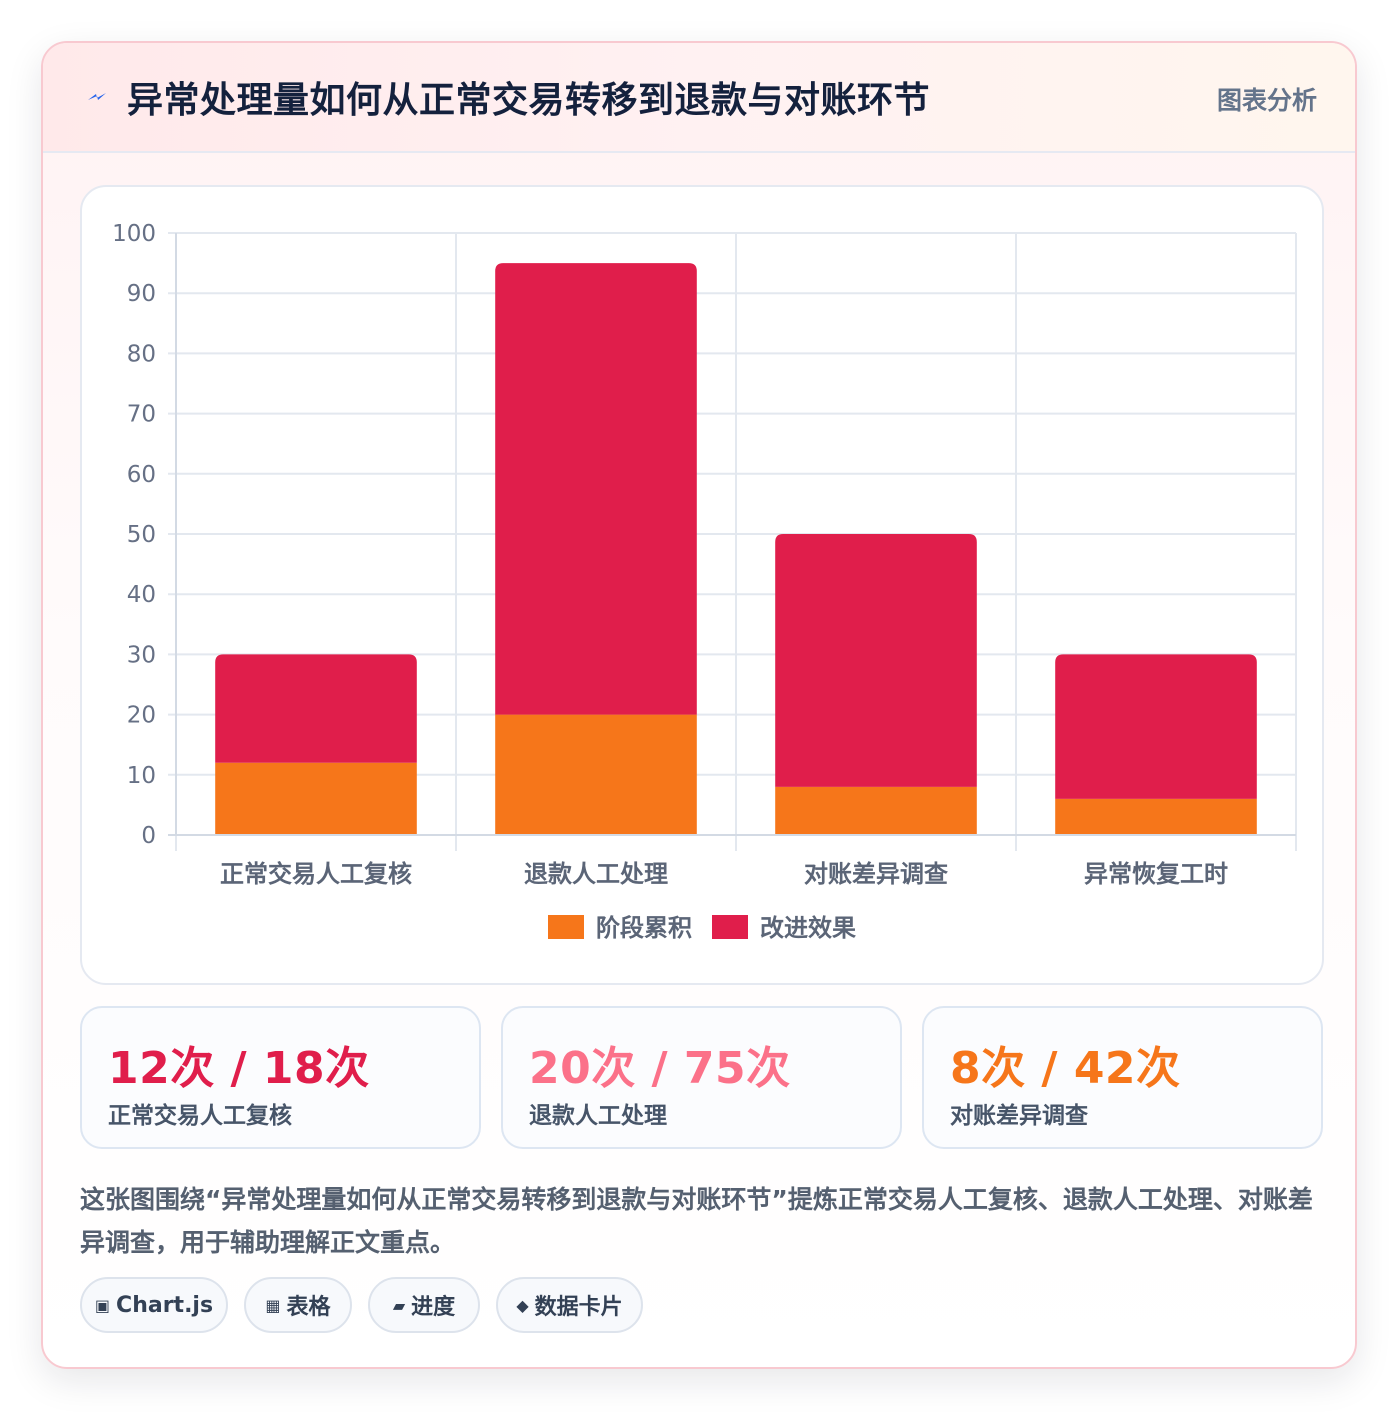 The height and width of the screenshot is (1412, 1400). I want to click on lightning-bolt-icon, so click(97, 96).